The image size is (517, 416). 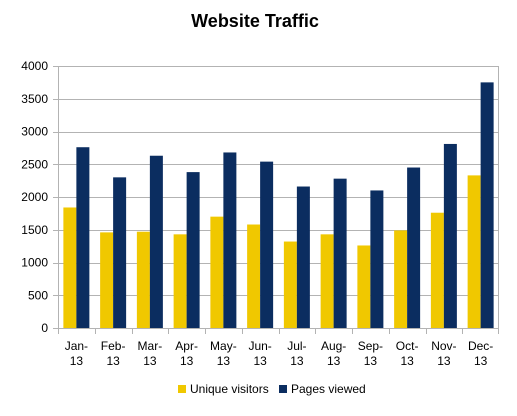 I want to click on y-axis-tick-labels: 0 500 1000 1500 2000 2500 3000 3500 4000, so click(x=34, y=197).